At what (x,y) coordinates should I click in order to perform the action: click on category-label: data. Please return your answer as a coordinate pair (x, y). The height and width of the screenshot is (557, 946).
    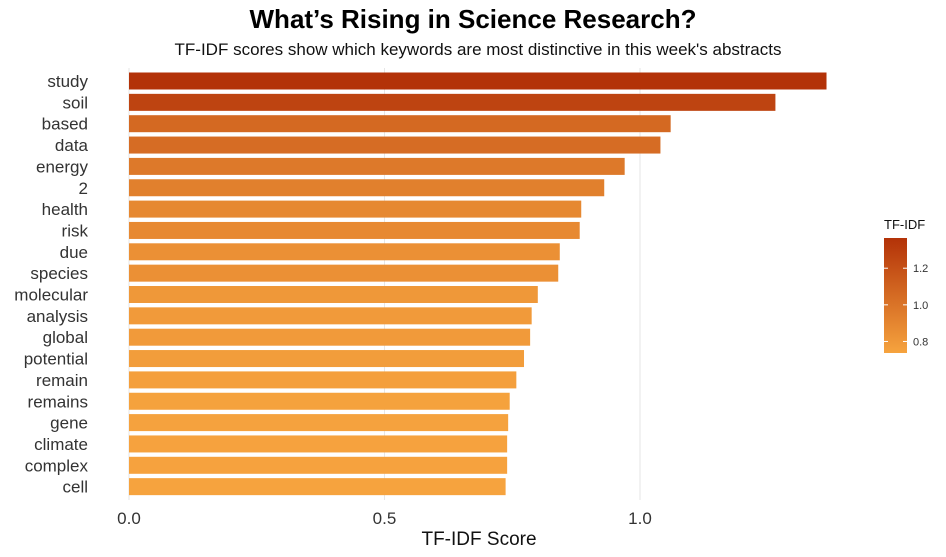
    Looking at the image, I should click on (72, 145).